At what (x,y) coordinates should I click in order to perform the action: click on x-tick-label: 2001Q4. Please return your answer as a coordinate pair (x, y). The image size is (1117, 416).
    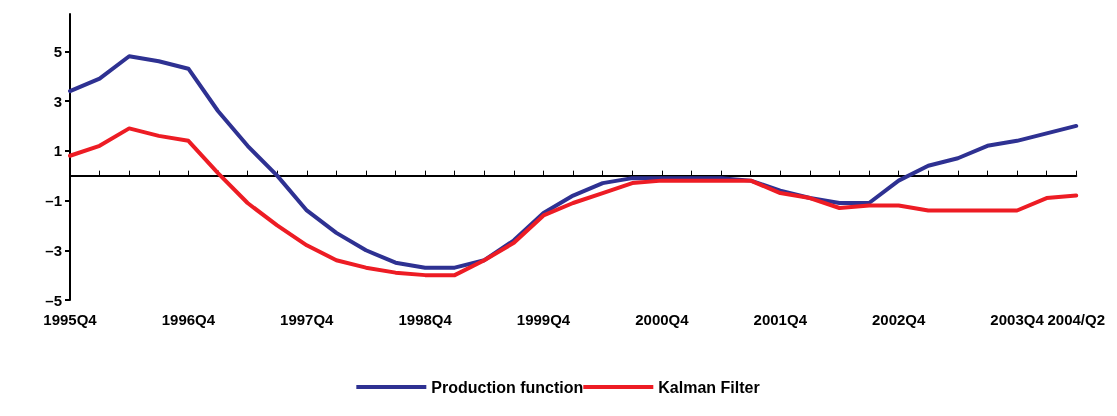
    Looking at the image, I should click on (780, 319).